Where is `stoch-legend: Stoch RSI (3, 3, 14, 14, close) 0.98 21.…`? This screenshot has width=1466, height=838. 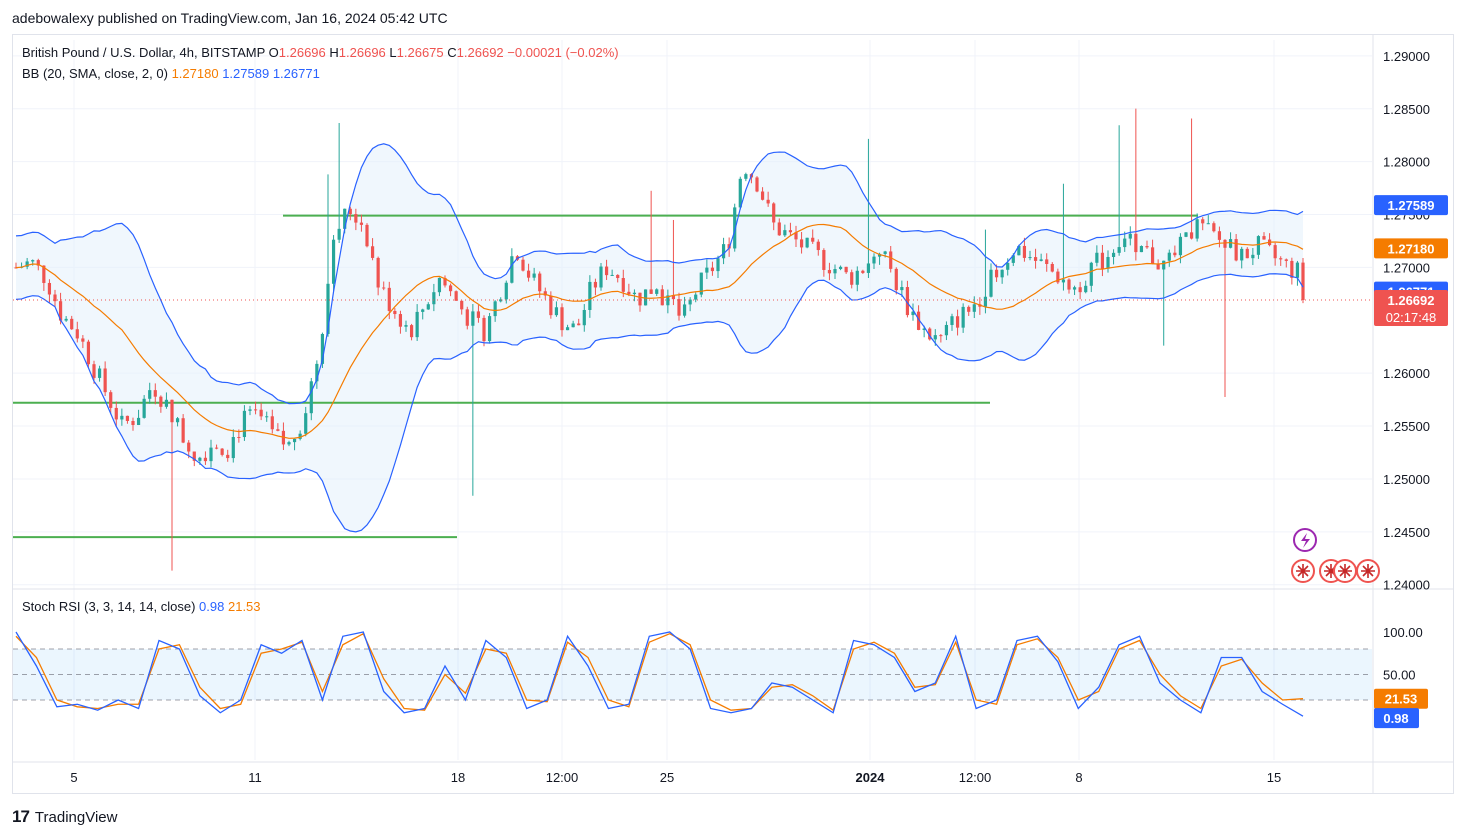 stoch-legend: Stoch RSI (3, 3, 14, 14, close) 0.98 21.… is located at coordinates (141, 606).